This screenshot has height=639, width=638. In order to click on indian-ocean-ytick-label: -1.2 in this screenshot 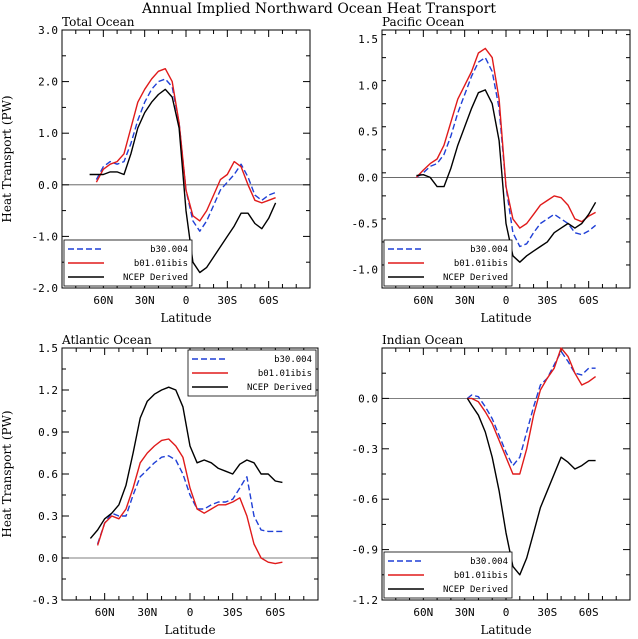, I will do `click(365, 600)`.